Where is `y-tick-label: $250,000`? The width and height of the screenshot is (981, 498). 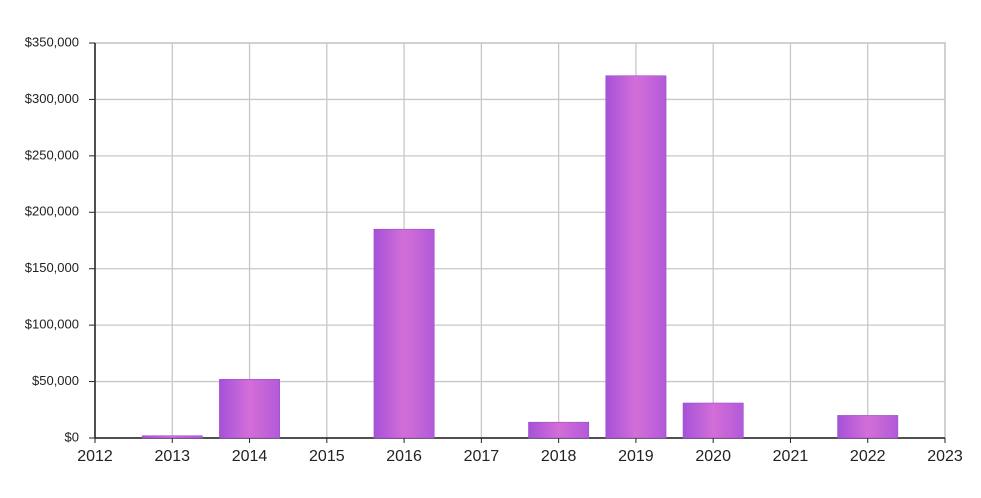
y-tick-label: $250,000 is located at coordinates (52, 154).